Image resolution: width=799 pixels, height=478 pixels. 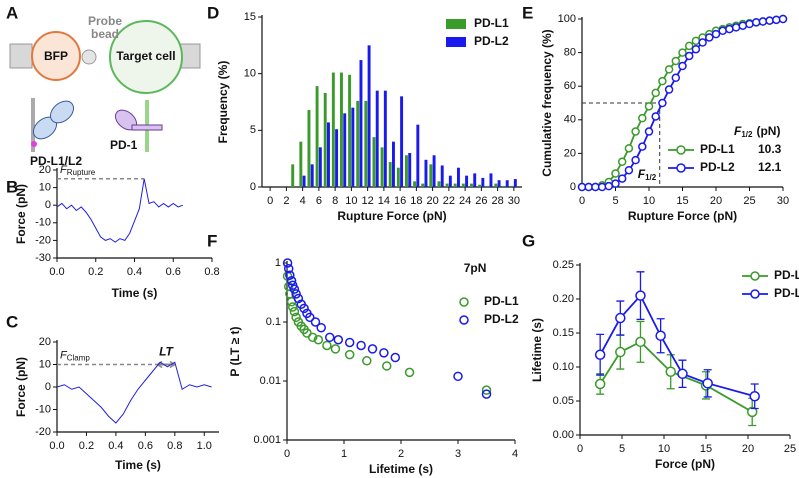 I want to click on label-subscript: 1/2, so click(x=747, y=134).